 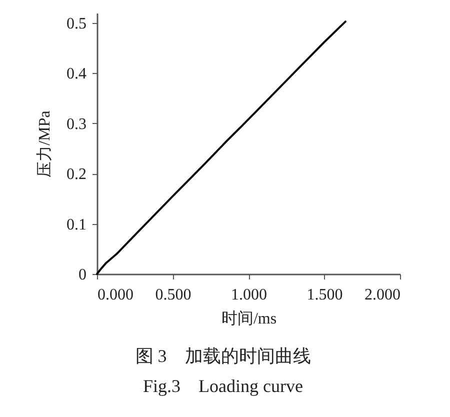 I want to click on y-tick-label: 0.5, so click(x=76, y=24).